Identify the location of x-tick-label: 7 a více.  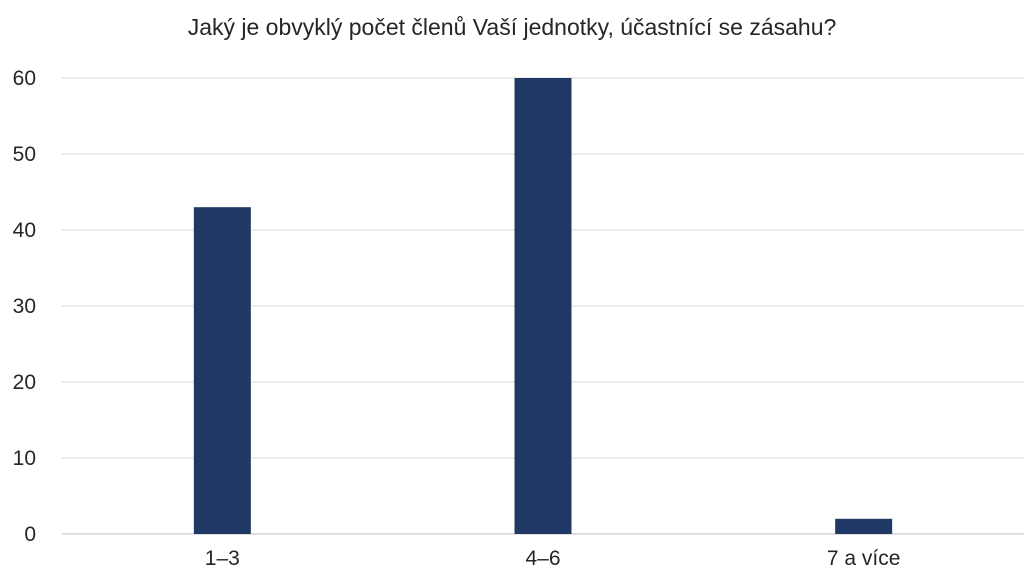
(864, 558).